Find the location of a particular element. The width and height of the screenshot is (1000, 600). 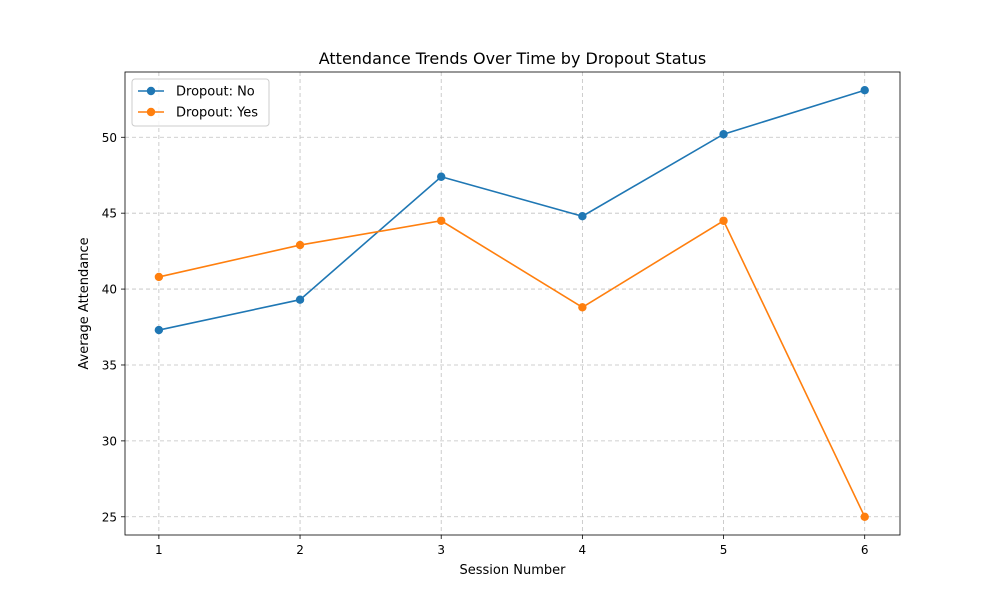

legend: Dropout: No Dropout: Yes is located at coordinates (200, 102).